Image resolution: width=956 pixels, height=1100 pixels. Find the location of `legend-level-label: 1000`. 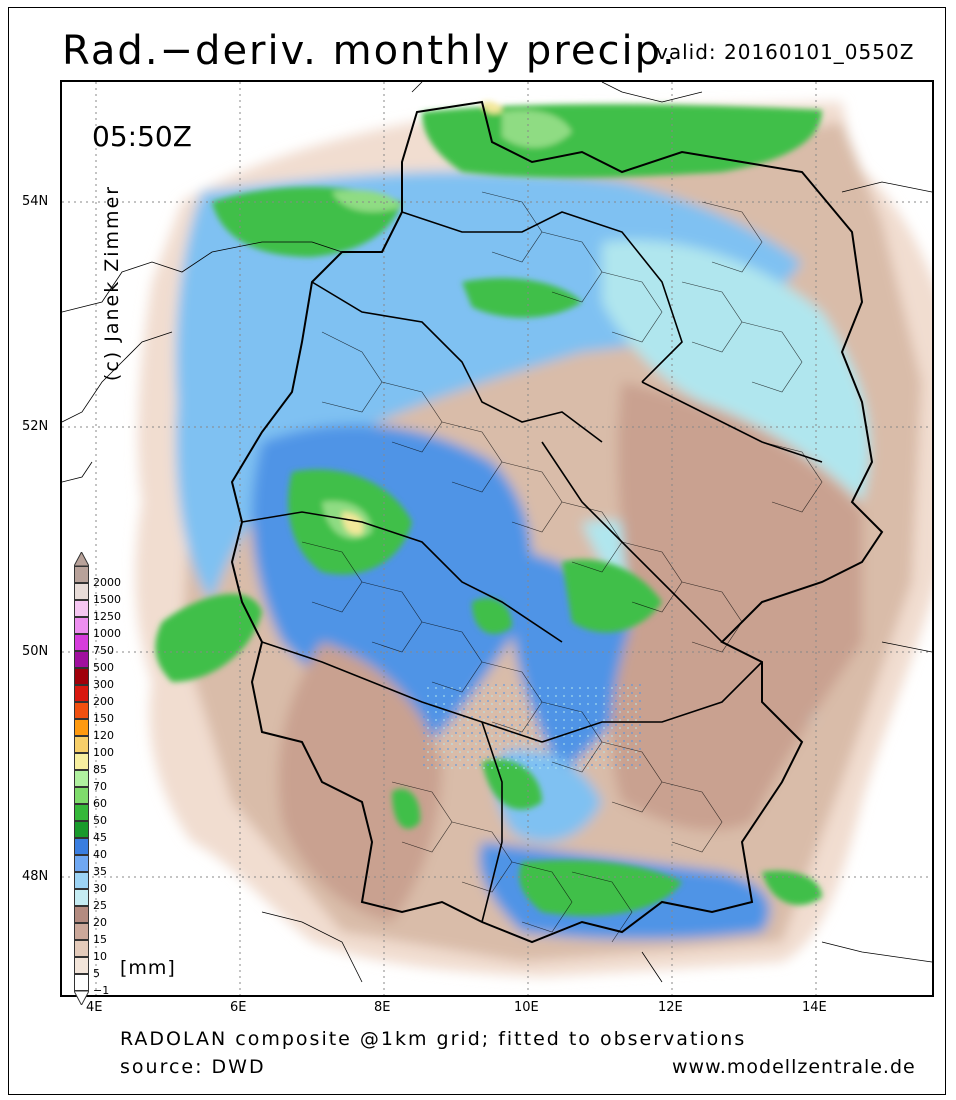

legend-level-label: 1000 is located at coordinates (107, 633).